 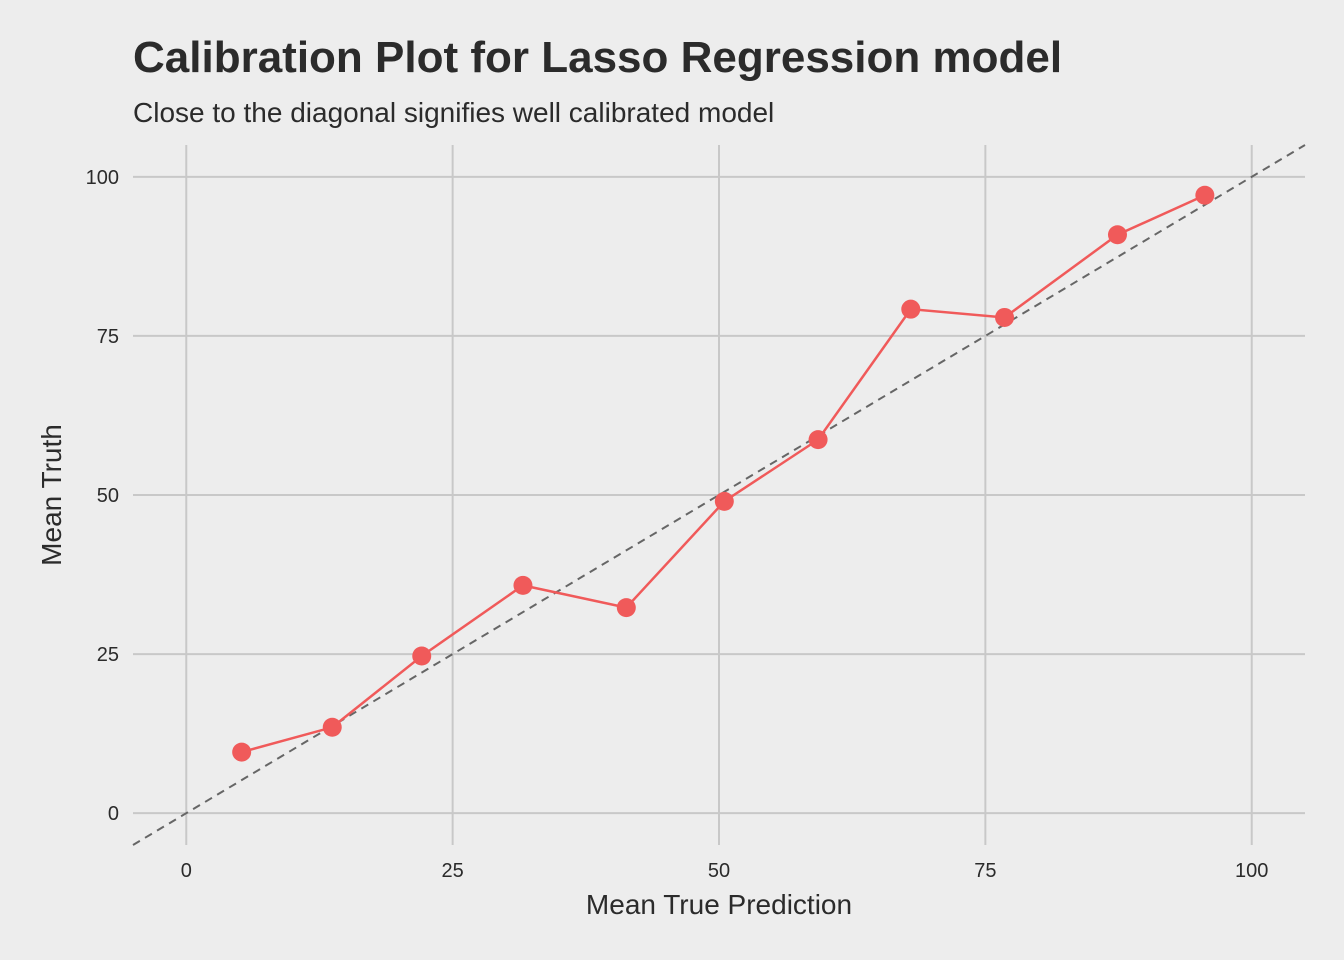 I want to click on y-tick-label: 0, so click(x=113, y=814).